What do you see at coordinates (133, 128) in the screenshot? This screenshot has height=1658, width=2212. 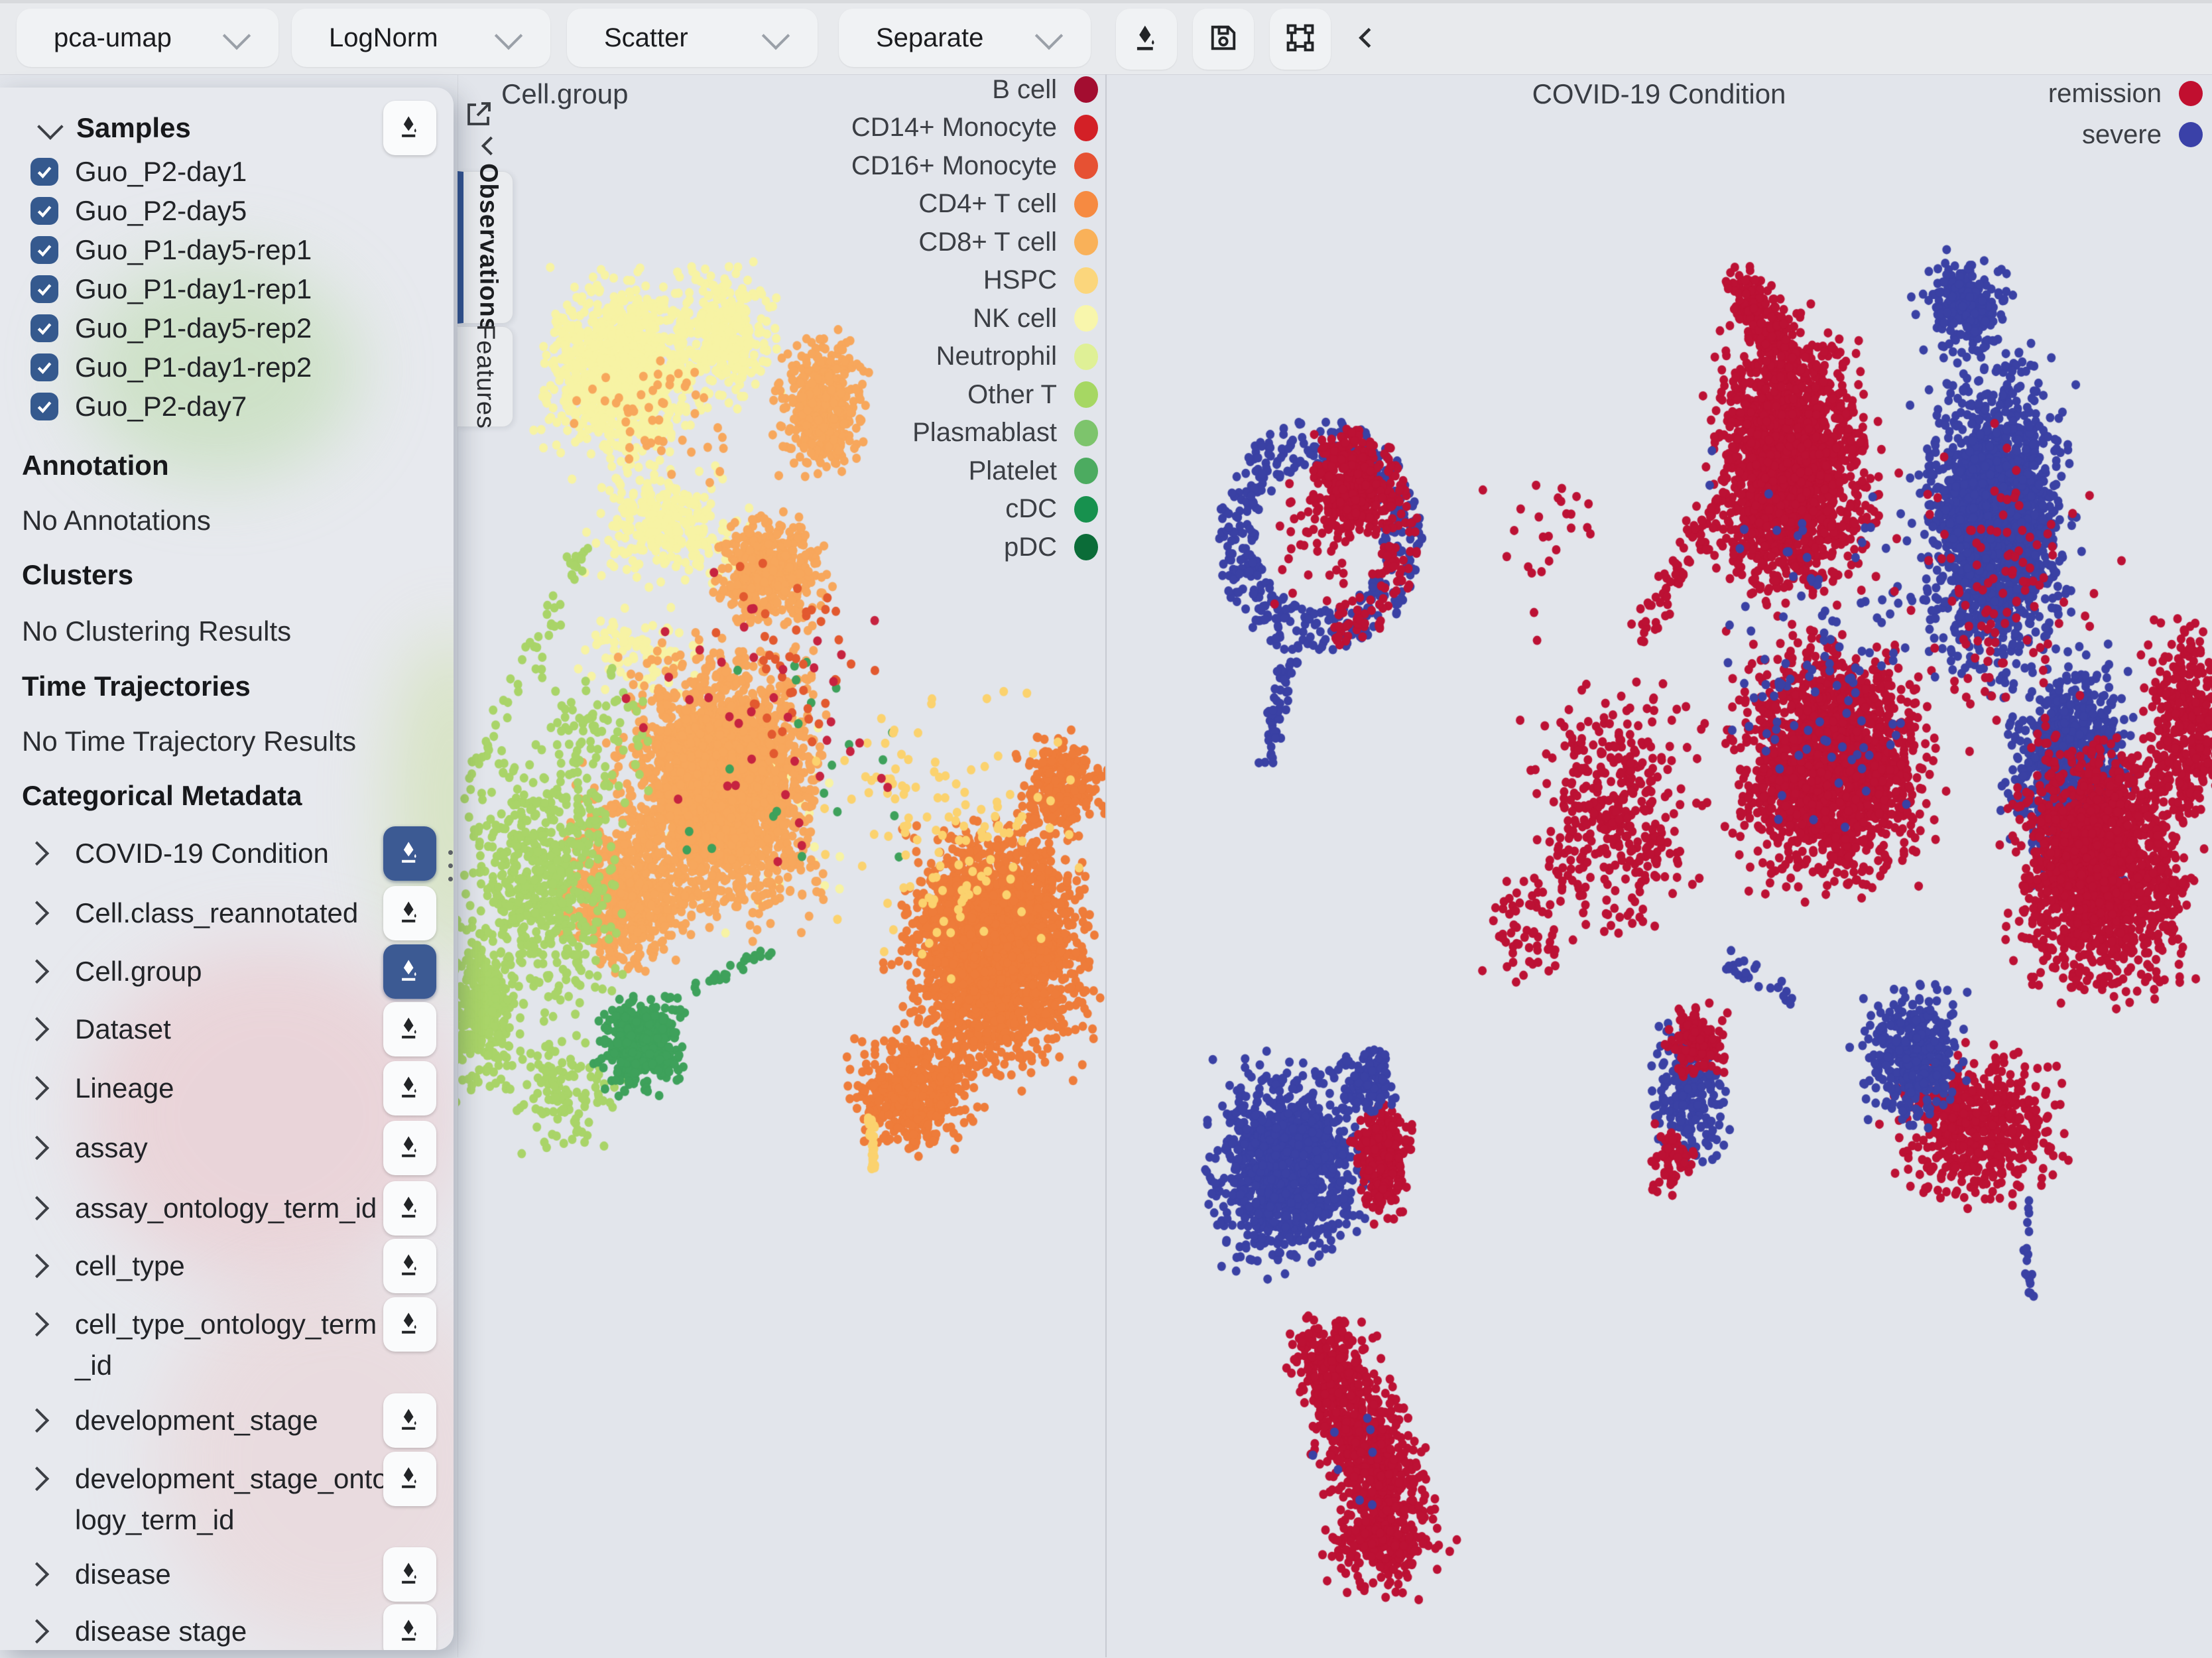 I see `samples-header: Samples` at bounding box center [133, 128].